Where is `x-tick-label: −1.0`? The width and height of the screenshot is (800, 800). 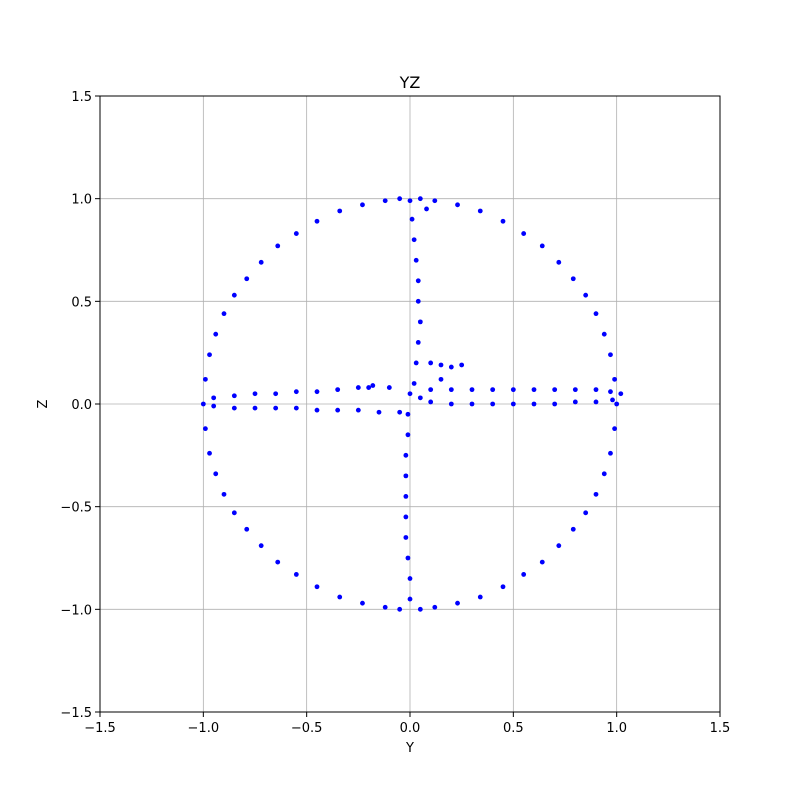 x-tick-label: −1.0 is located at coordinates (204, 728).